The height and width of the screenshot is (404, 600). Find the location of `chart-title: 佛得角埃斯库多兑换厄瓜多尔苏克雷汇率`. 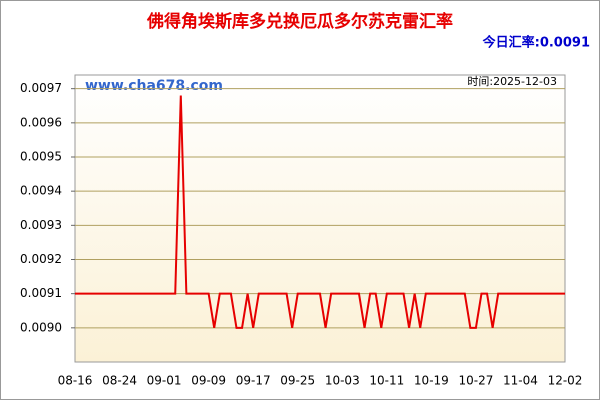

chart-title: 佛得角埃斯库多兑换厄瓜多尔苏克雷汇率 is located at coordinates (299, 21).